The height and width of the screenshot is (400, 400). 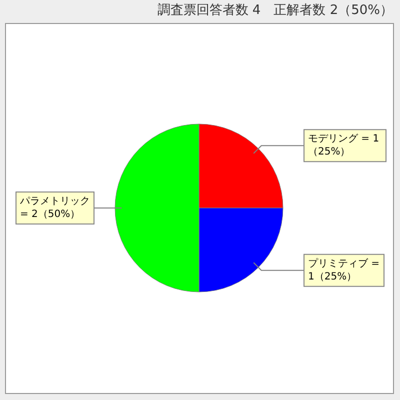 I want to click on data-label: = 2（50%）, so click(x=50, y=214).